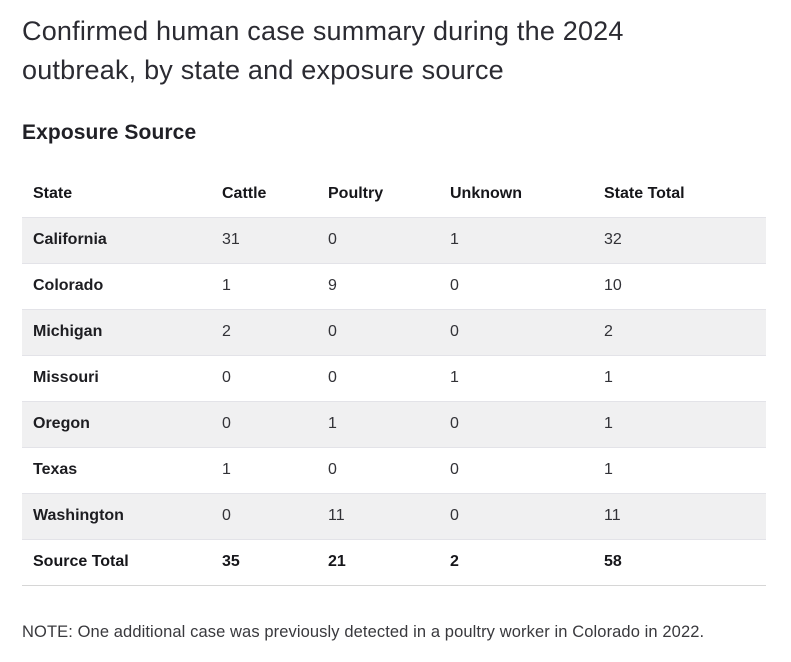  Describe the element at coordinates (68, 285) in the screenshot. I see `state-cell: Colorado` at that location.